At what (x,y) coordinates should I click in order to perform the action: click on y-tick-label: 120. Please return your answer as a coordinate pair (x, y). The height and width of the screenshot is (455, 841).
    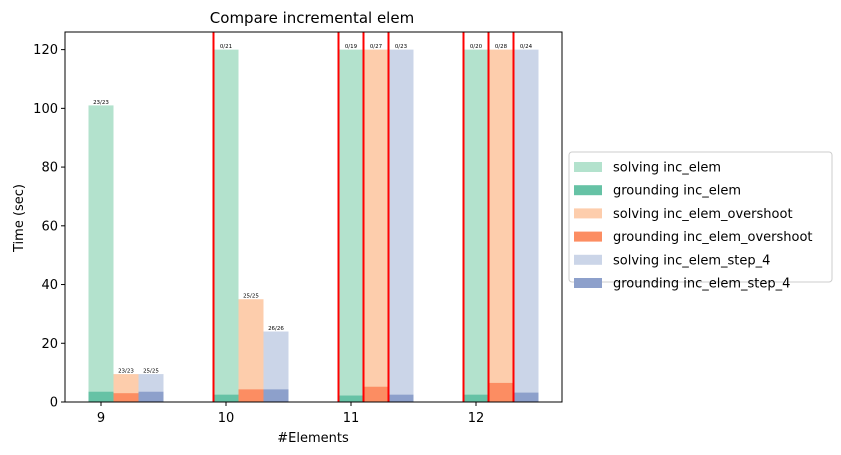
    Looking at the image, I should click on (45, 50).